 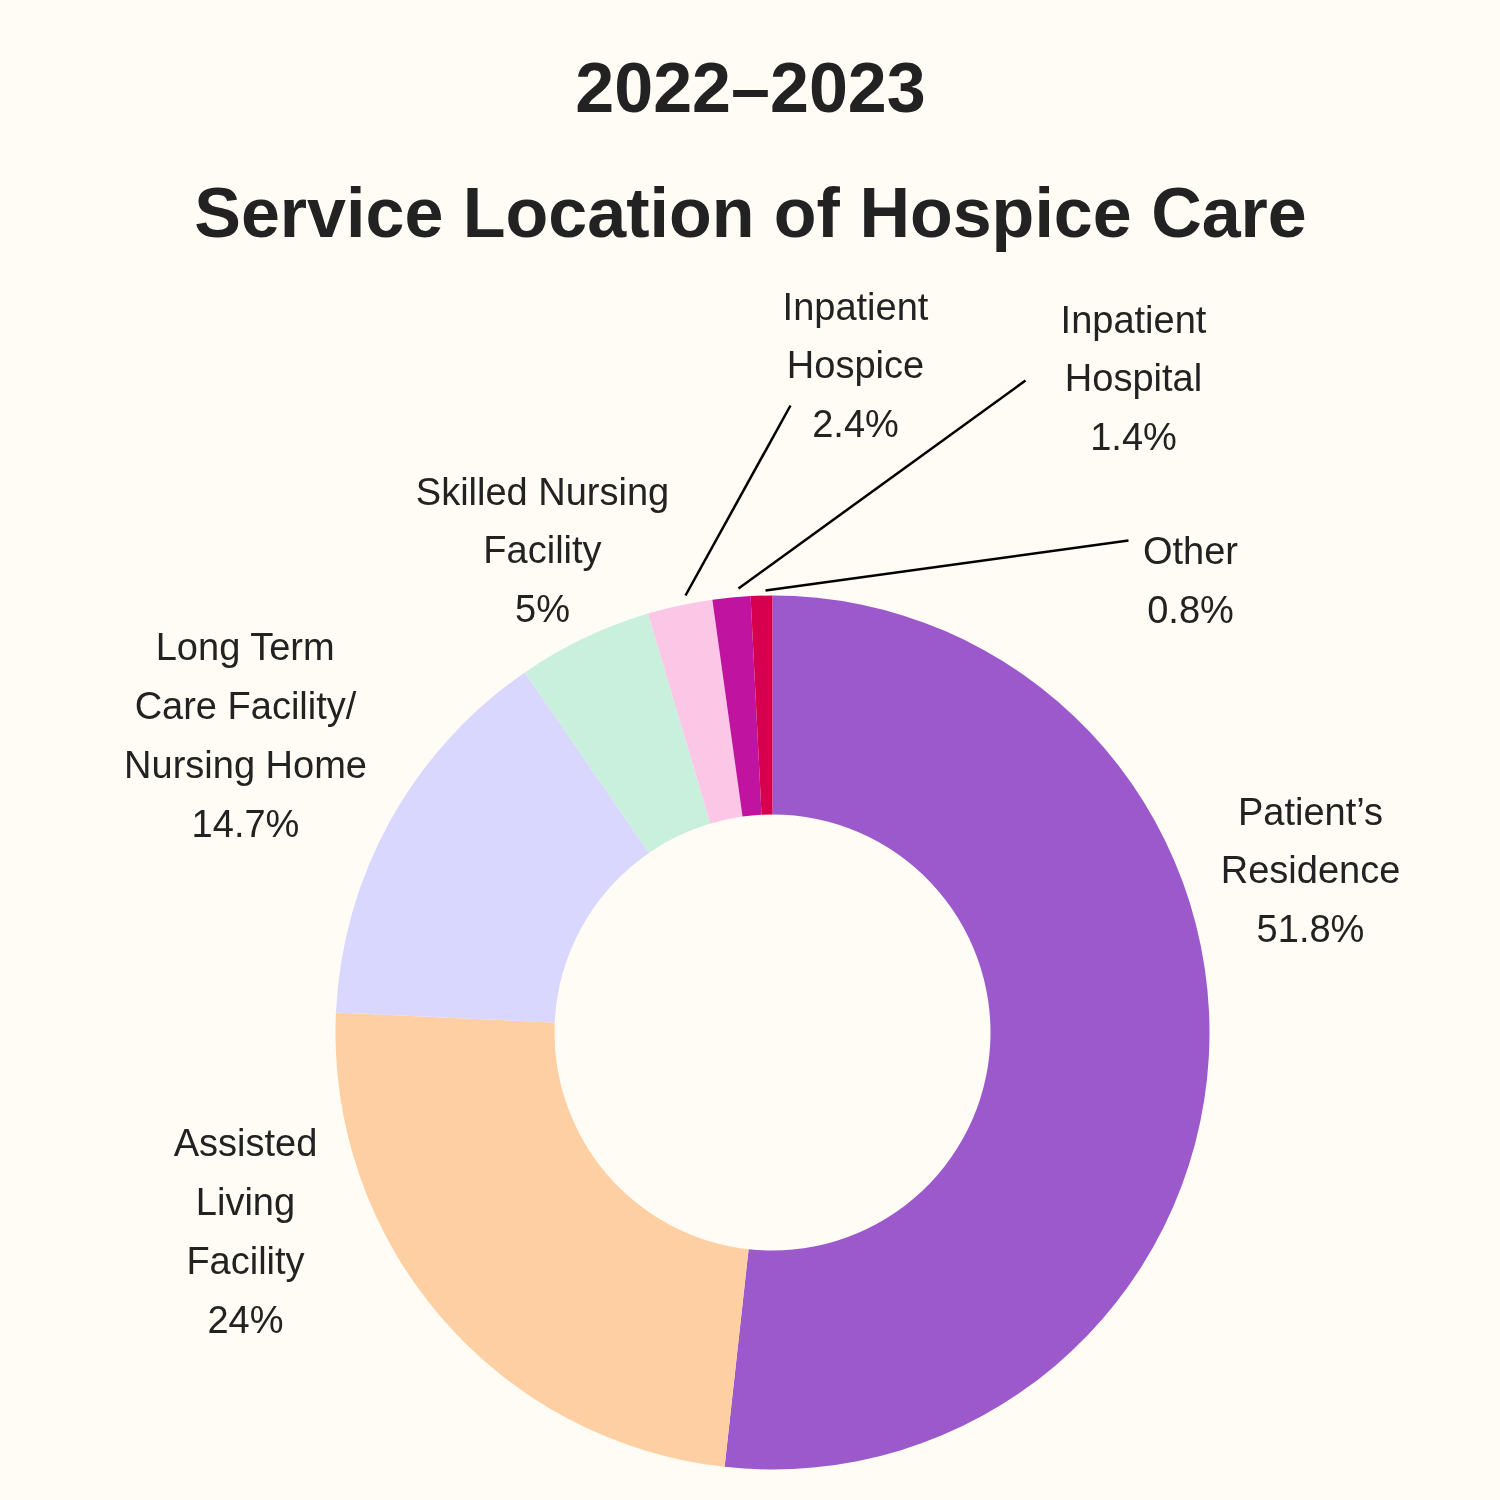 I want to click on data-label: 5%, so click(x=542, y=609).